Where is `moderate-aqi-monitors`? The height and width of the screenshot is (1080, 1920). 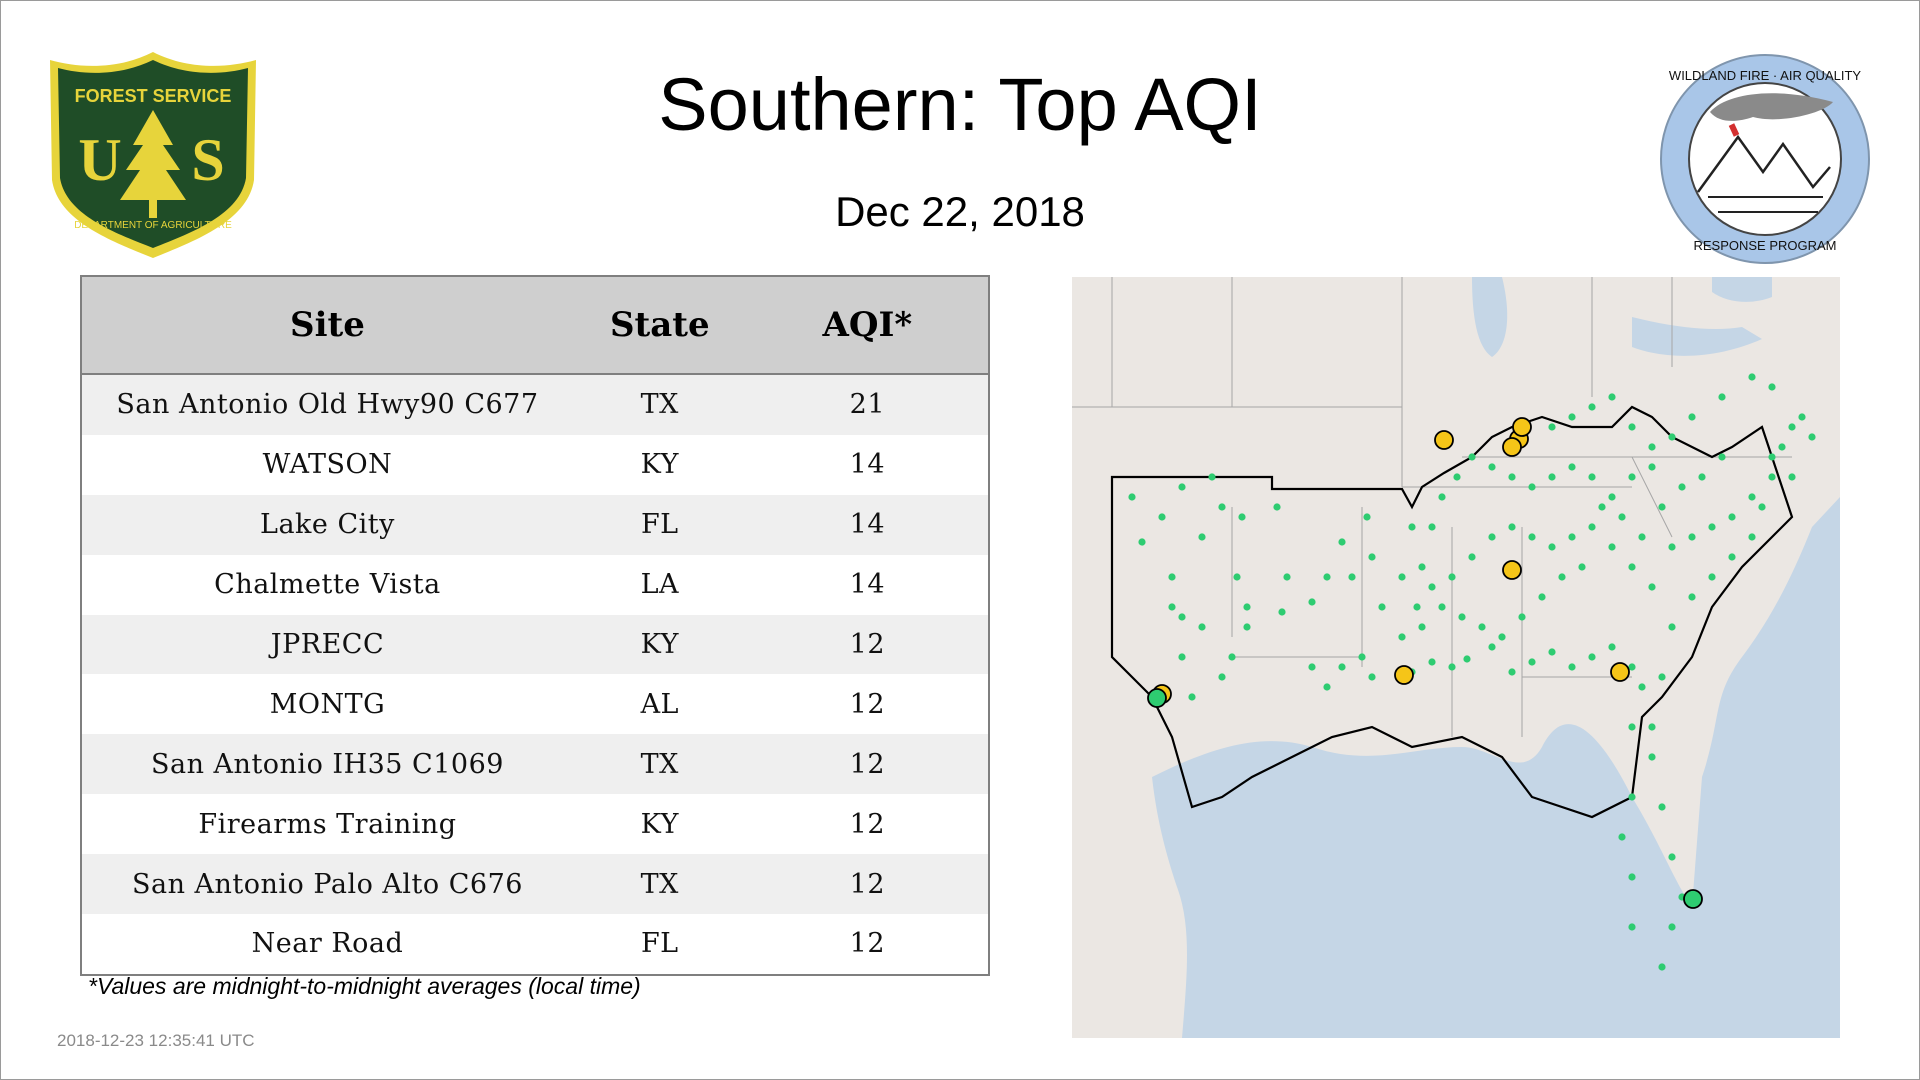 moderate-aqi-monitors is located at coordinates (1391, 560).